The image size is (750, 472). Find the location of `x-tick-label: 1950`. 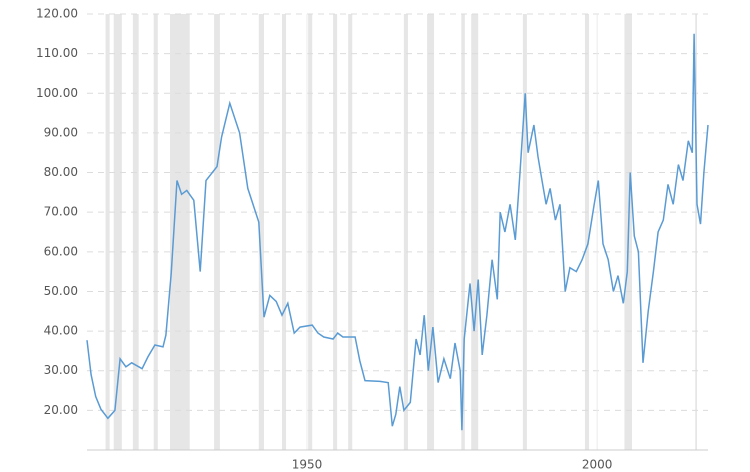

x-tick-label: 1950 is located at coordinates (307, 465).